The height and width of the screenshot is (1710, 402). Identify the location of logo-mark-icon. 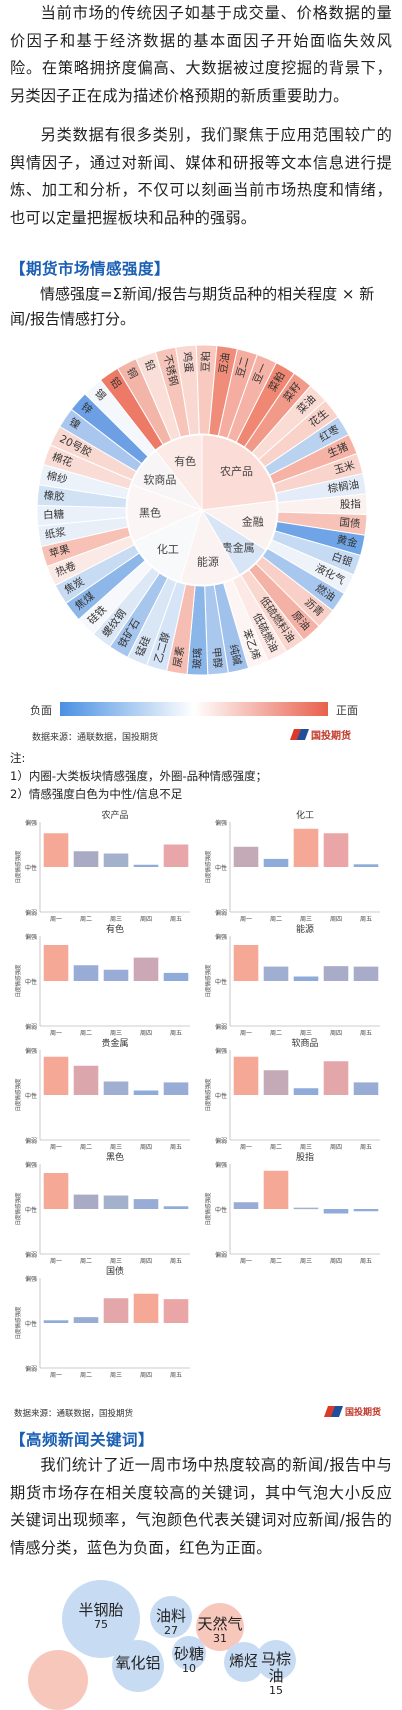
(333, 1411).